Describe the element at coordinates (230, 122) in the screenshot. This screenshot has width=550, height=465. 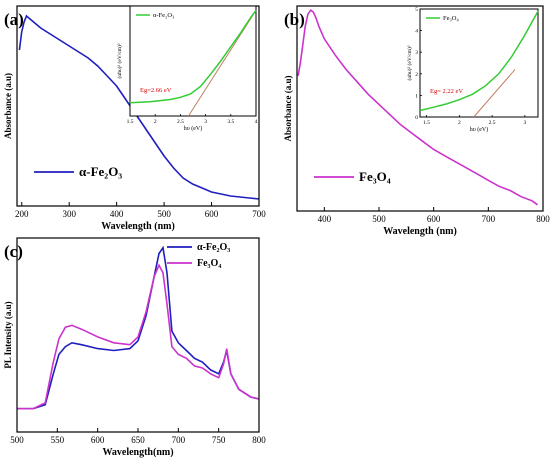
I see `inset-x-tick-label: 3.5` at that location.